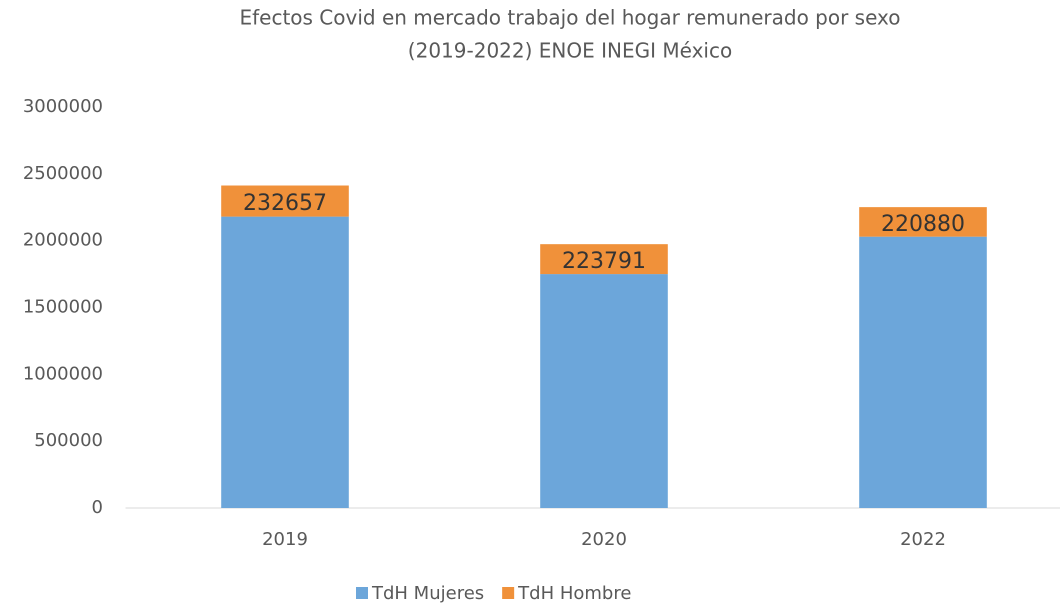 The height and width of the screenshot is (606, 1063). I want to click on y-tick-label: 3000000, so click(63, 106).